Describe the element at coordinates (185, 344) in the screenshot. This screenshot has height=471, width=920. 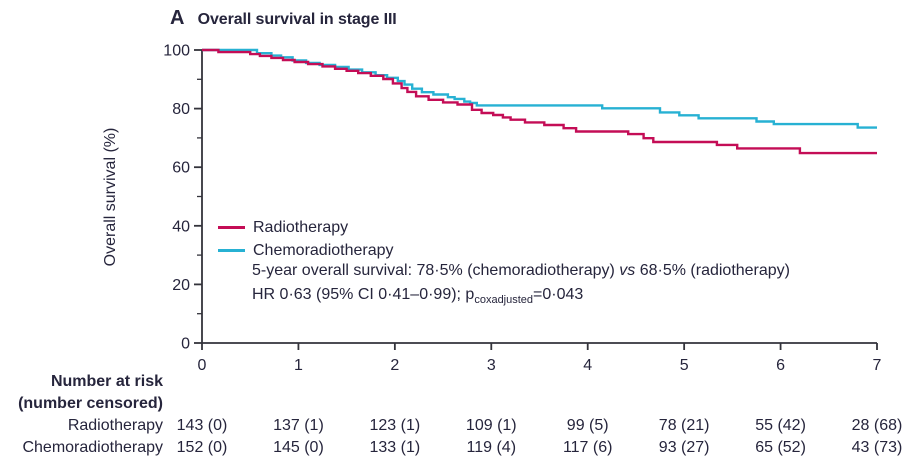
I see `y-tick-label: 0` at that location.